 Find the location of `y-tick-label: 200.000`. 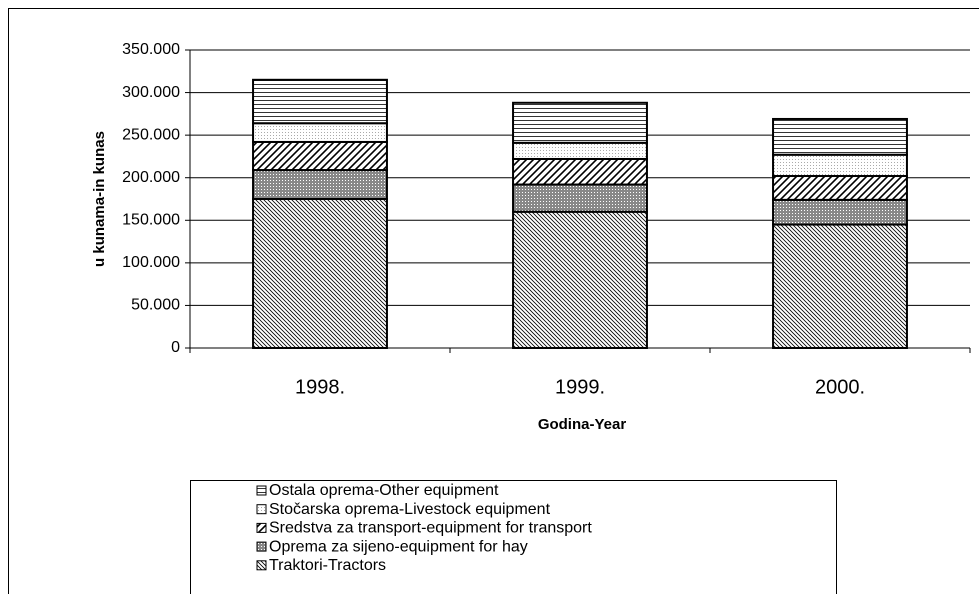

y-tick-label: 200.000 is located at coordinates (151, 177).